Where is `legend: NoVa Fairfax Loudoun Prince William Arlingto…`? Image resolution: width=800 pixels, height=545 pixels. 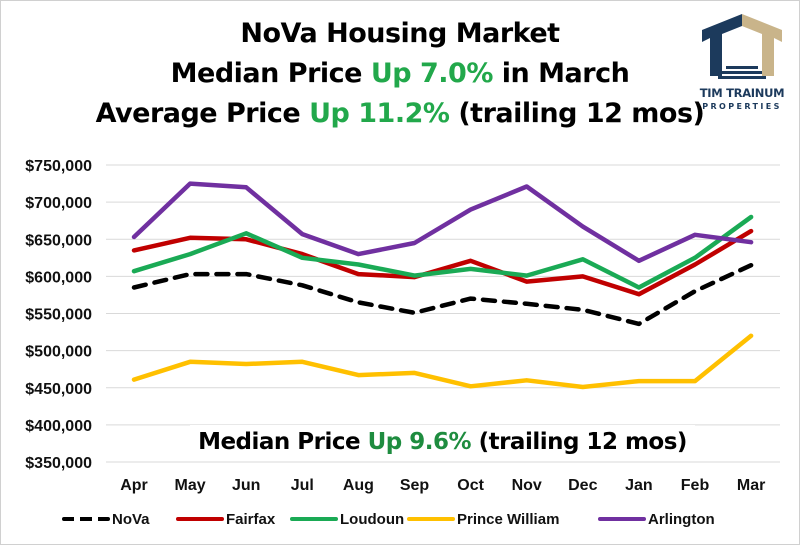
legend: NoVa Fairfax Loudoun Prince William Arlingto… is located at coordinates (400, 519).